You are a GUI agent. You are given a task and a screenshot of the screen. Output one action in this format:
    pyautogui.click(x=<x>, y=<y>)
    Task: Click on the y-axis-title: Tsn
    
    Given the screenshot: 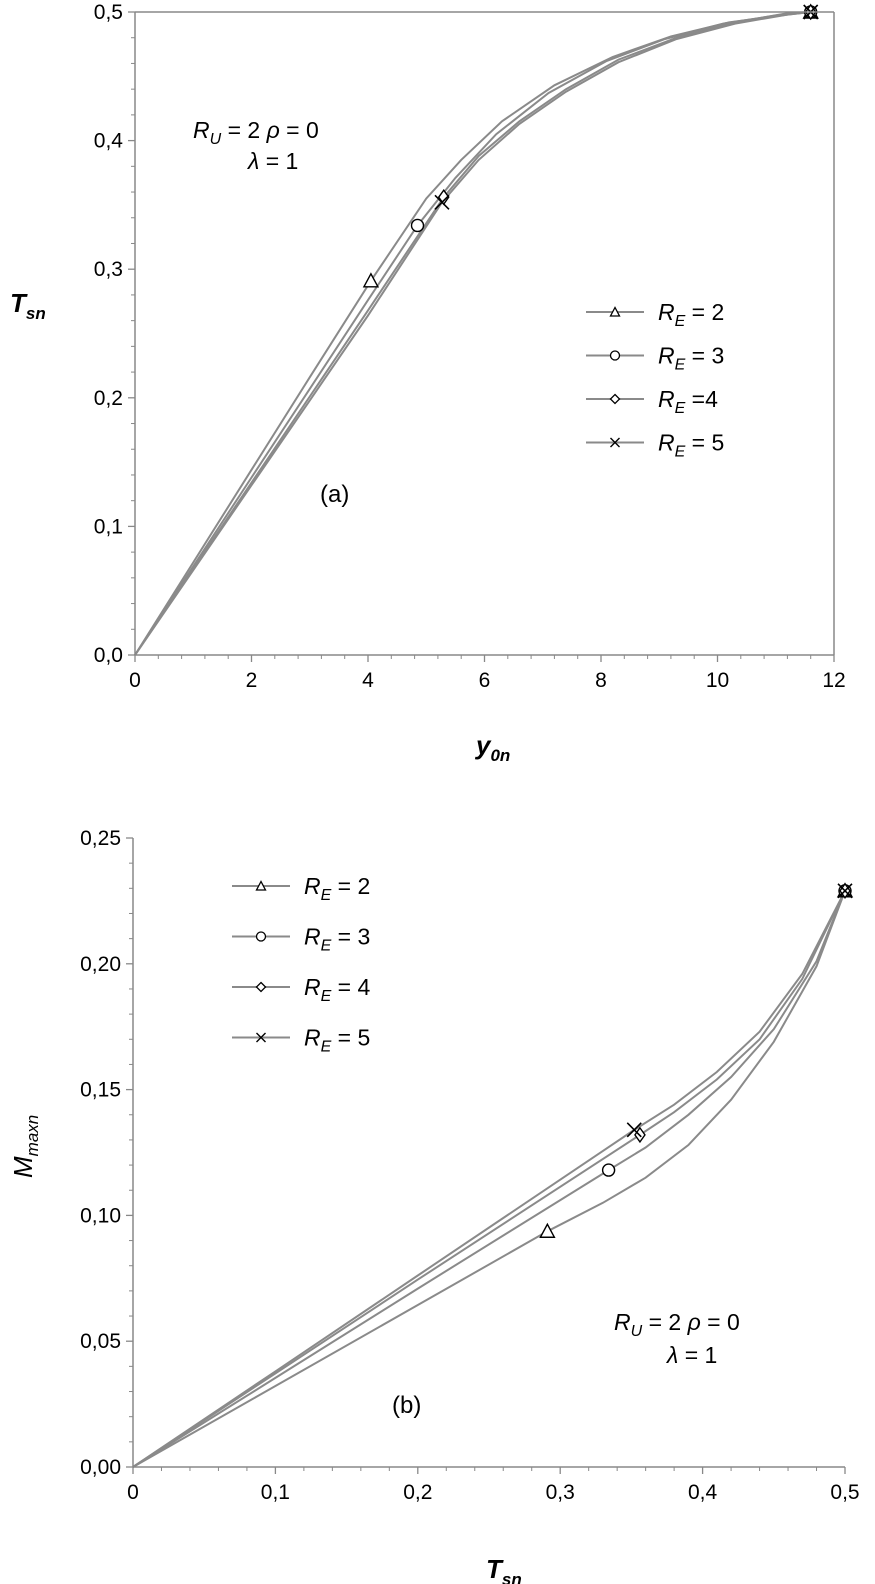 What is the action you would take?
    pyautogui.click(x=28, y=305)
    